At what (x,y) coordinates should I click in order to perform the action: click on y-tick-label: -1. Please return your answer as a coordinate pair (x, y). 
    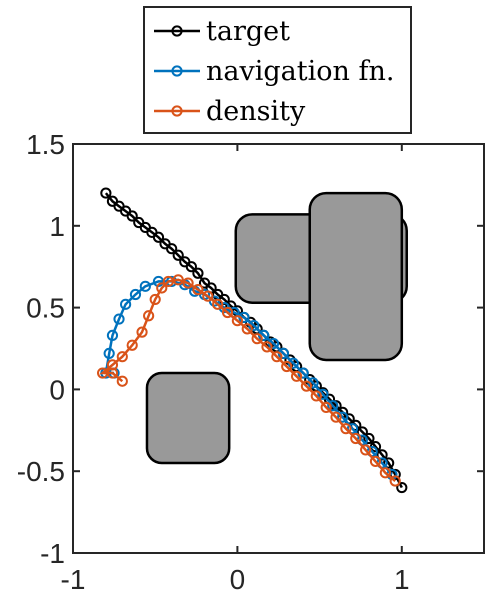
    Looking at the image, I should click on (52, 553).